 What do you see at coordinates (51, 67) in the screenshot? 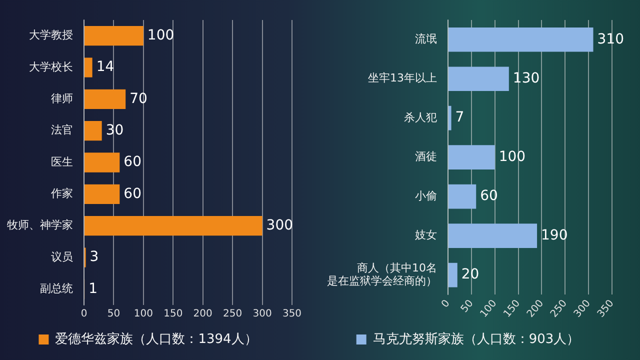
I see `y-tick-label: 大学校长` at bounding box center [51, 67].